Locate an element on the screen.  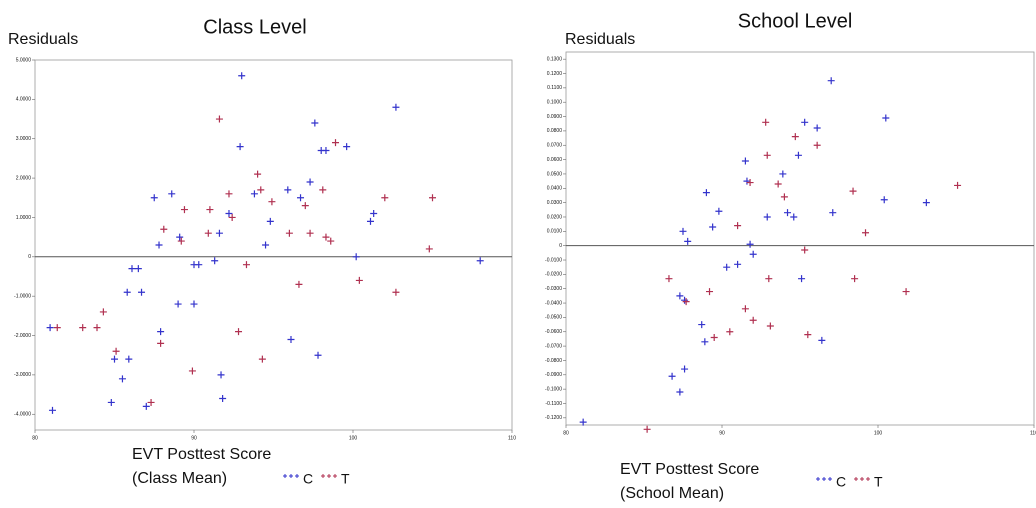
x-tick-label: 90 is located at coordinates (722, 433).